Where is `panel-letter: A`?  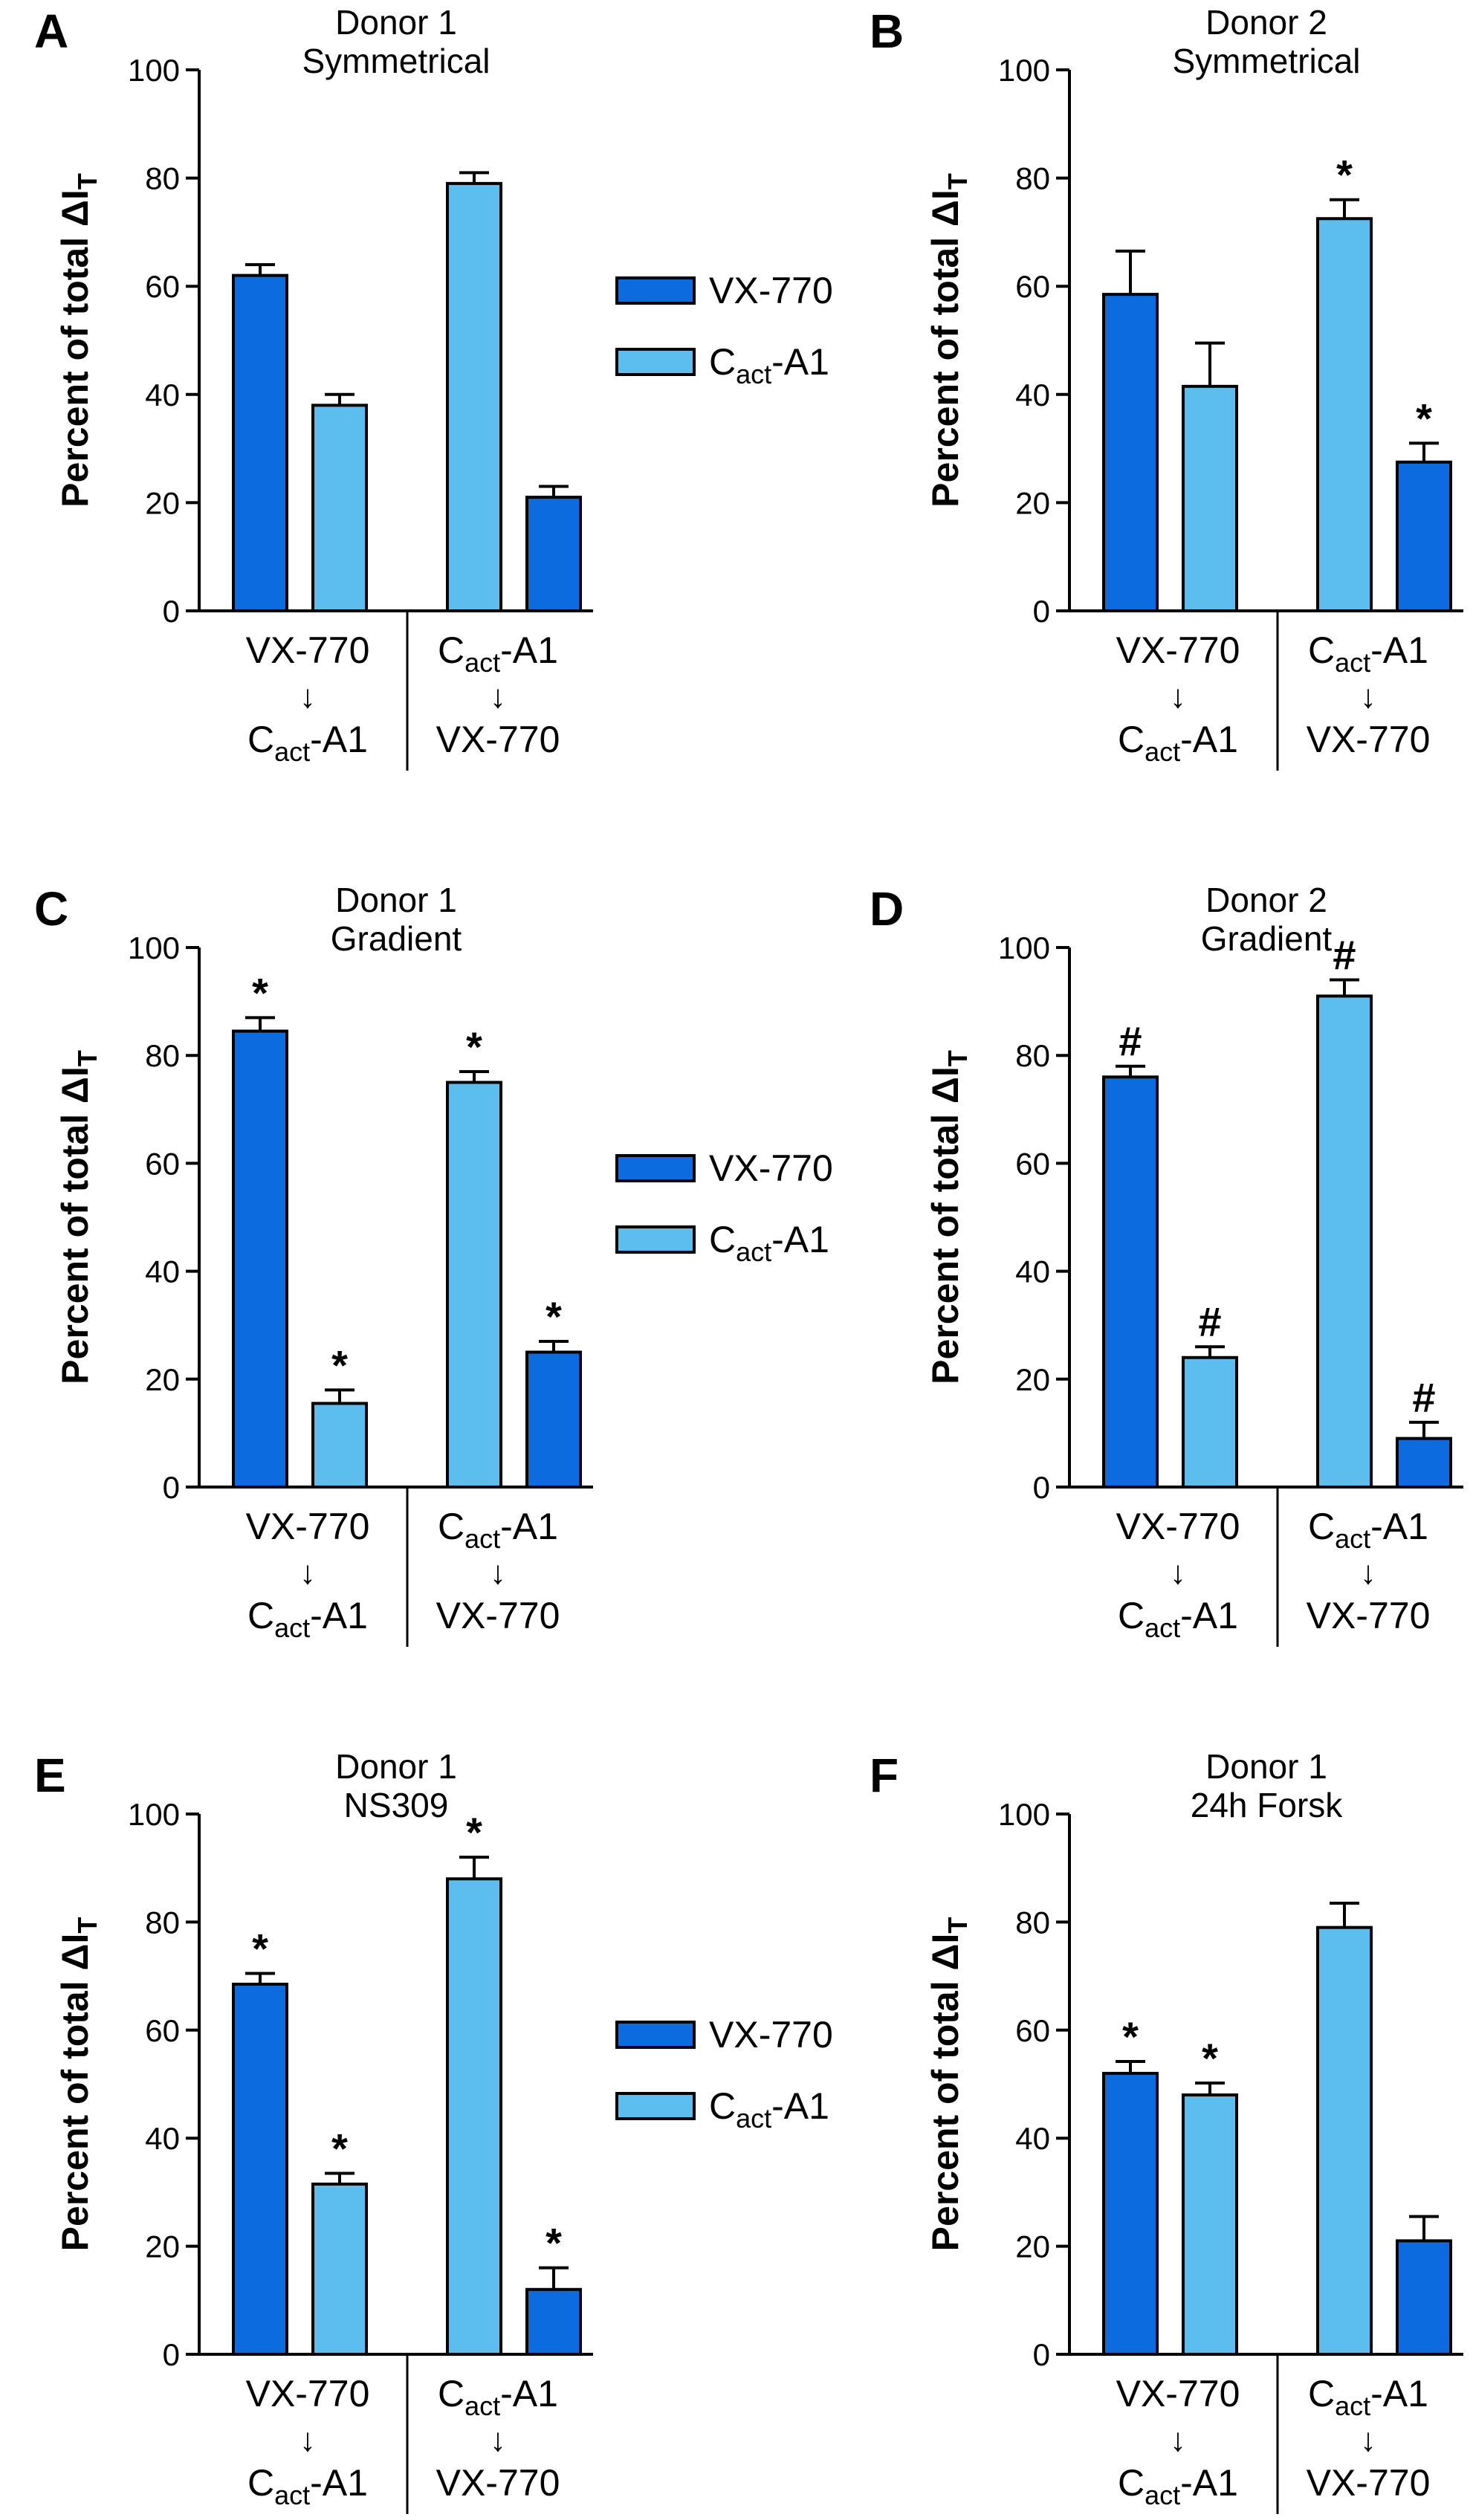 panel-letter: A is located at coordinates (51, 31).